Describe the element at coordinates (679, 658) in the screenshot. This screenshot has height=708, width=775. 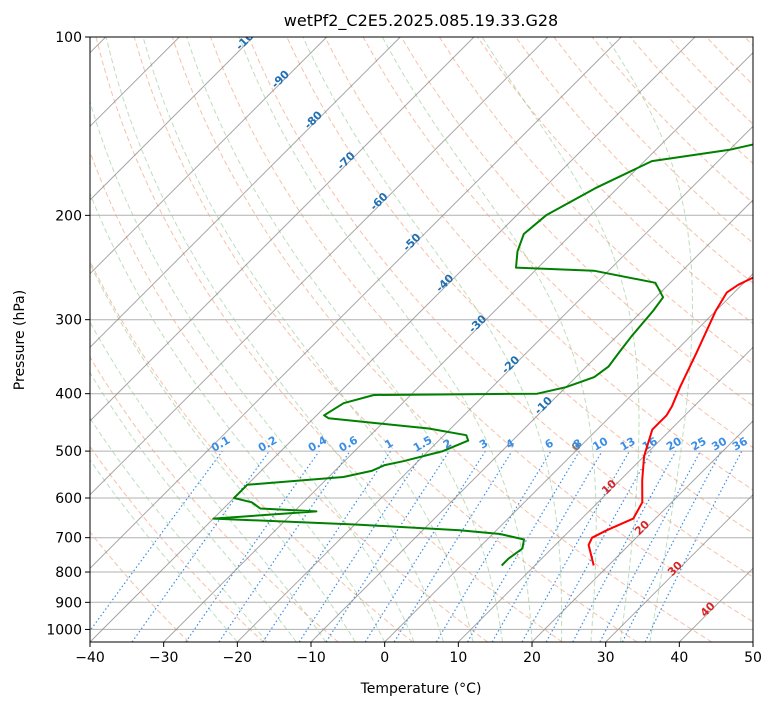
I see `x-tick-label: 40` at that location.